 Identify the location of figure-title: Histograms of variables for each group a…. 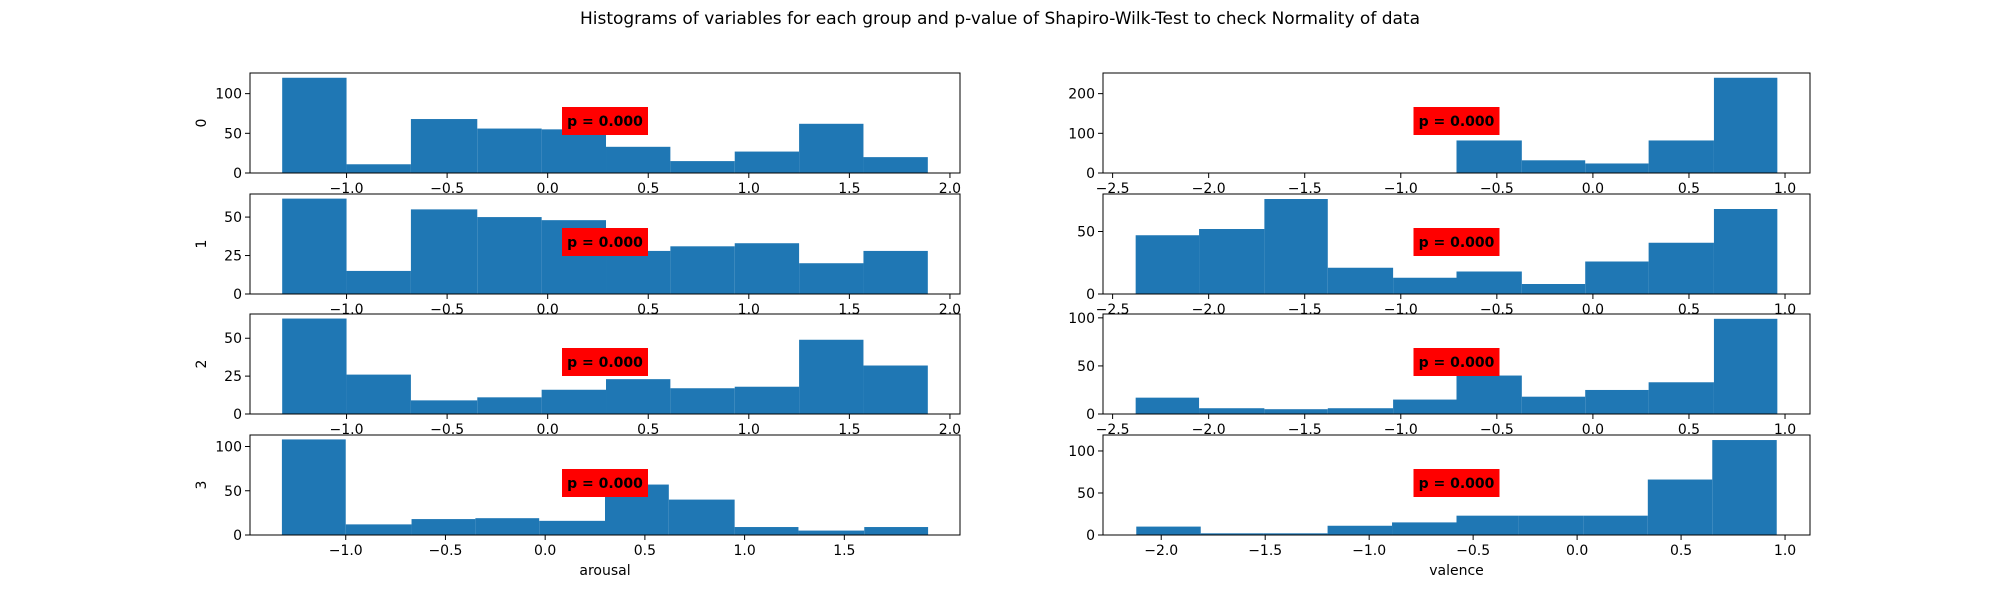
(1000, 19).